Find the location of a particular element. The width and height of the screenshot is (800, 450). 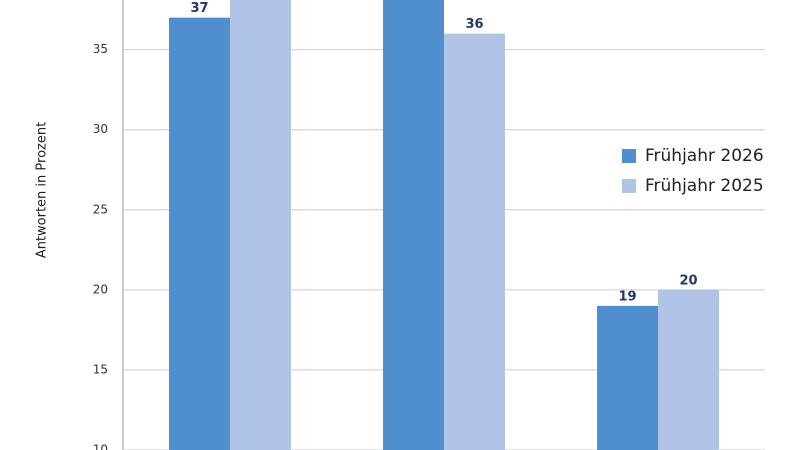

y-tick-label: 35 is located at coordinates (100, 49).